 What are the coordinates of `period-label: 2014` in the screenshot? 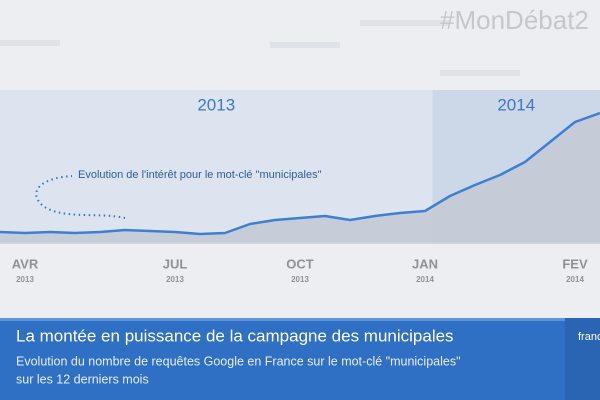 It's located at (516, 104).